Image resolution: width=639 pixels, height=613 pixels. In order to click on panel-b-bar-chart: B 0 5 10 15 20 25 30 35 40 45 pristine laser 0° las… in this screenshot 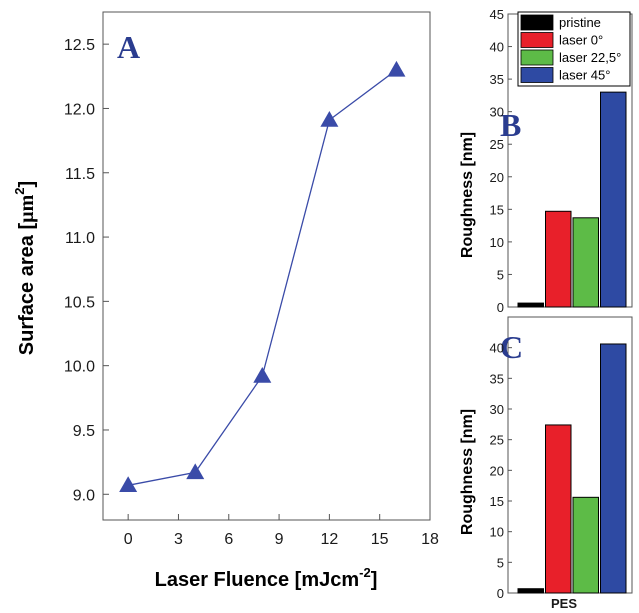, I will do `click(546, 161)`.